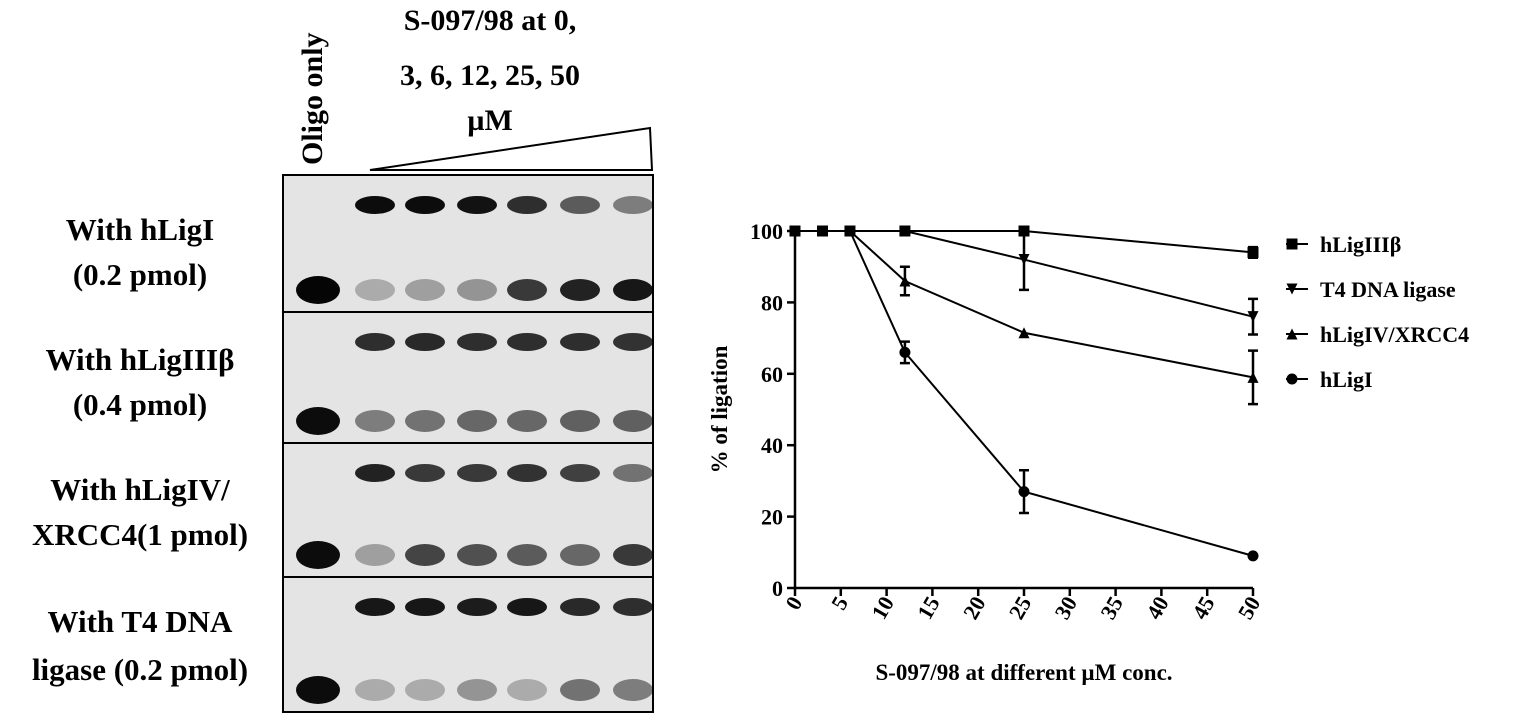  What do you see at coordinates (974, 608) in the screenshot?
I see `x-tick-label: 20` at bounding box center [974, 608].